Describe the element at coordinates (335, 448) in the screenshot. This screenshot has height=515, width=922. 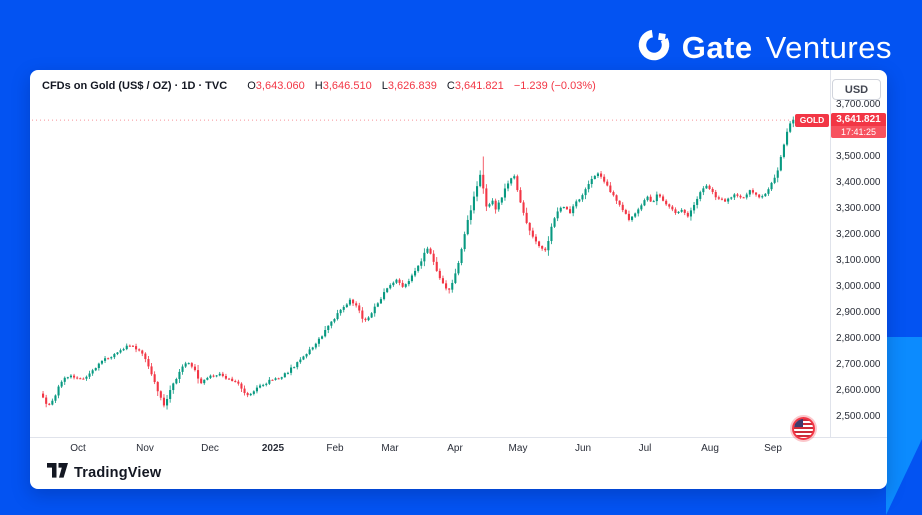
I see `time-tick-label: Feb` at that location.